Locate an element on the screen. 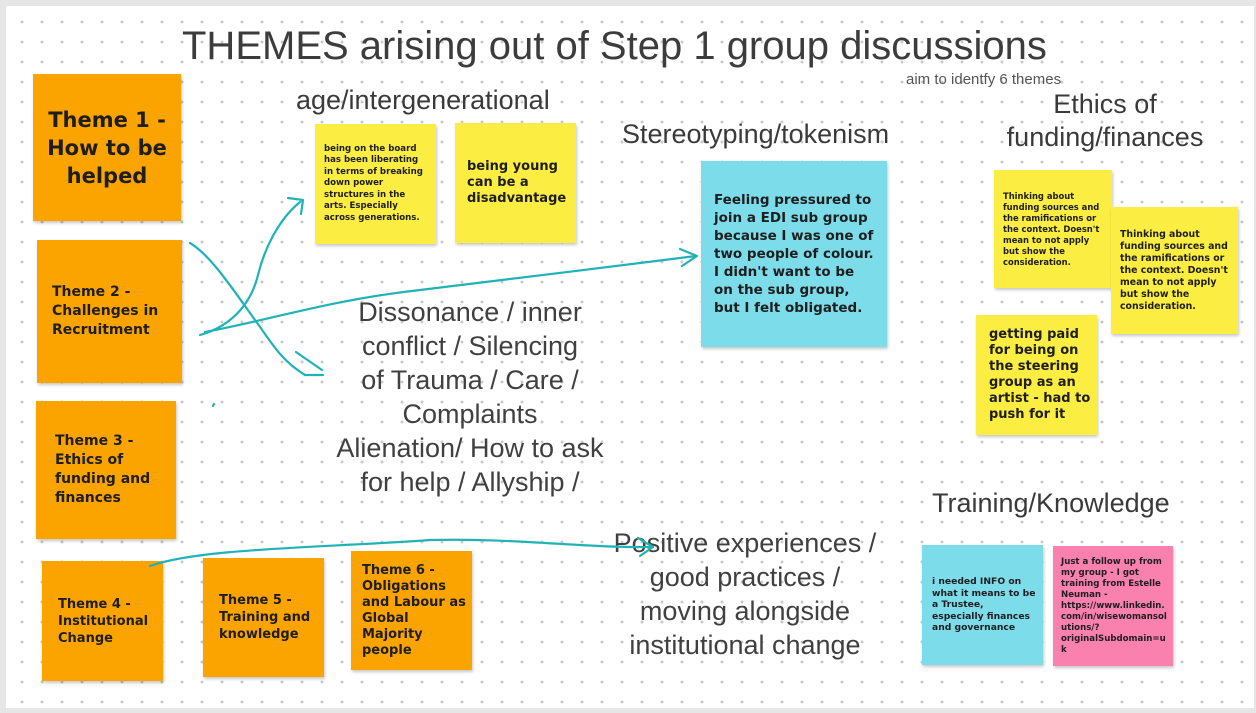 The image size is (1256, 713). theme-2-sticky: Theme 2 - Challenges in Recruitment is located at coordinates (109, 311).